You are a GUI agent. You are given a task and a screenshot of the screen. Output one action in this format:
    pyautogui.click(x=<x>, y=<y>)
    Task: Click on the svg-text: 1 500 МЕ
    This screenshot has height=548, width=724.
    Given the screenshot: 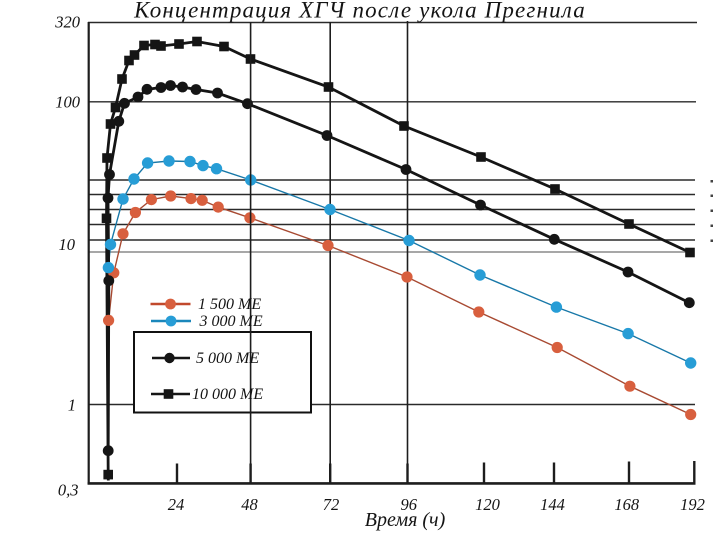 What is the action you would take?
    pyautogui.click(x=229, y=304)
    